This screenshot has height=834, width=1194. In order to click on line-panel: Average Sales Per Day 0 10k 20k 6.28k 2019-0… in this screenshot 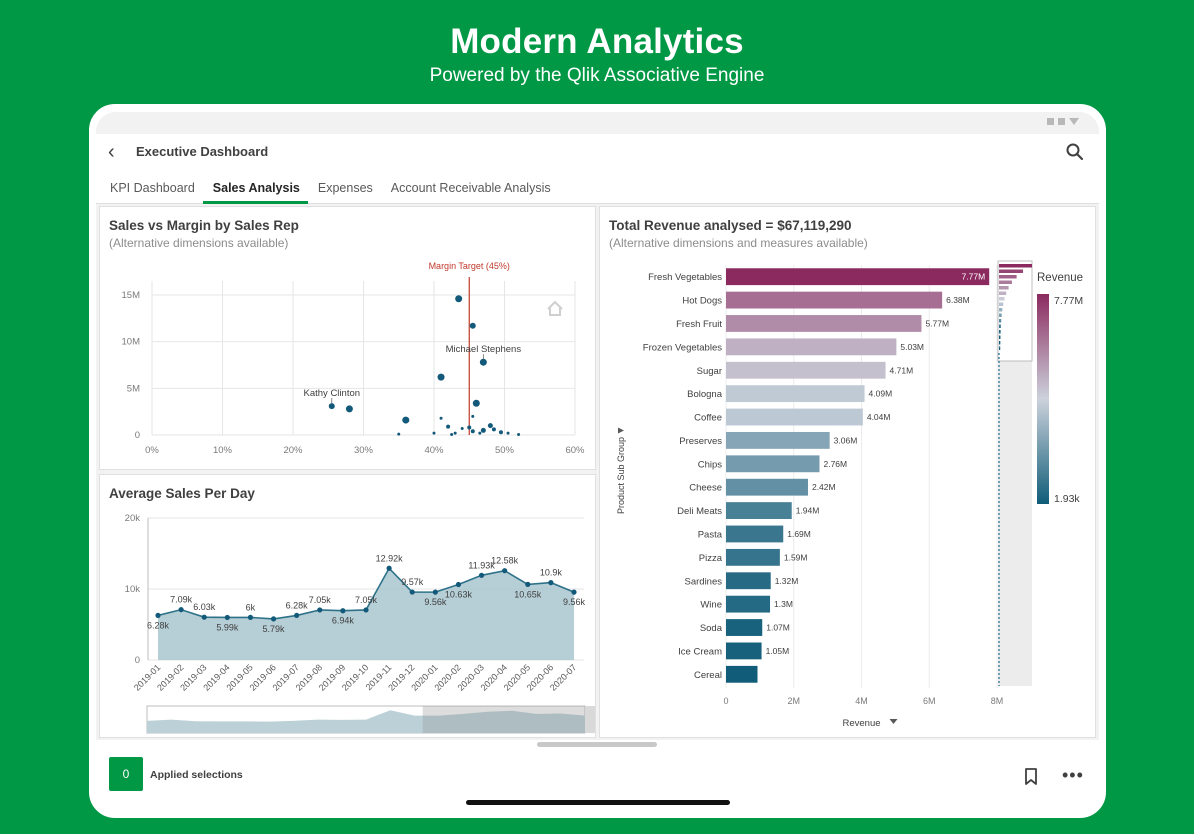, I will do `click(347, 606)`.